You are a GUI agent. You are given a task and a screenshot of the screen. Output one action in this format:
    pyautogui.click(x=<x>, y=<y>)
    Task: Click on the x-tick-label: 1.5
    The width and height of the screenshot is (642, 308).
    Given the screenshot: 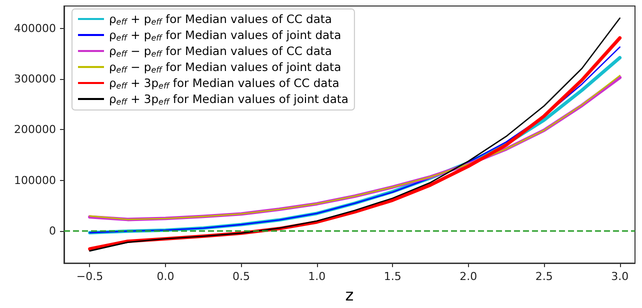 What is the action you would take?
    pyautogui.click(x=393, y=277)
    